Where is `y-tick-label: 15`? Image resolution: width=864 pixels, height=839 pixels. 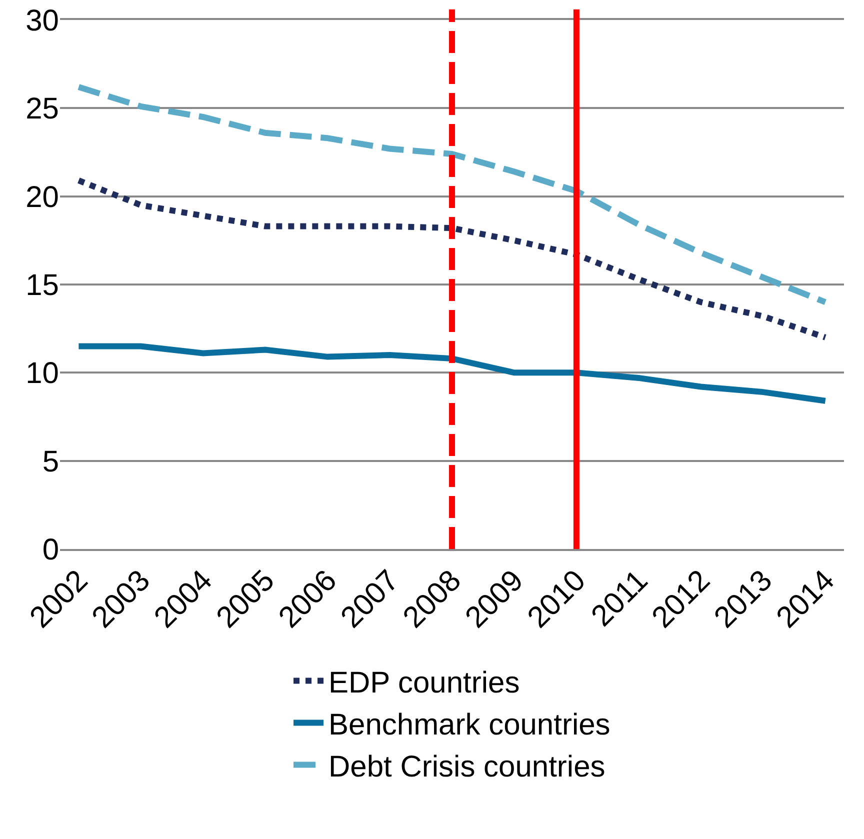 y-tick-label: 15 is located at coordinates (42, 285).